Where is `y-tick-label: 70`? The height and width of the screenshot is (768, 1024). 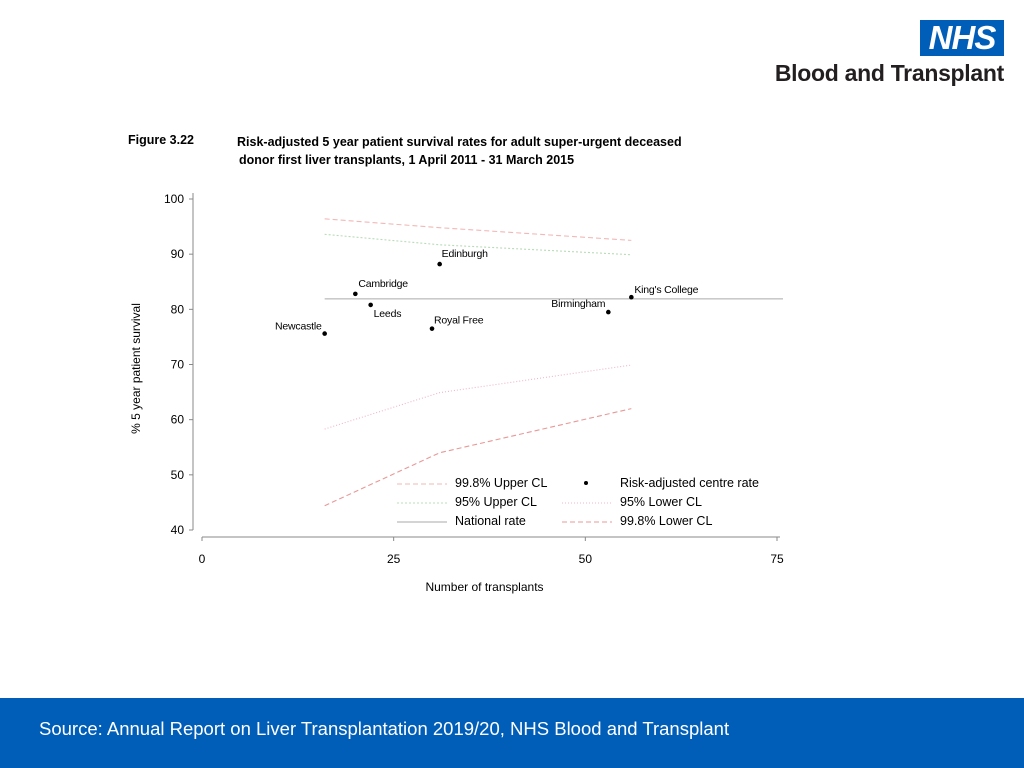 y-tick-label: 70 is located at coordinates (178, 365).